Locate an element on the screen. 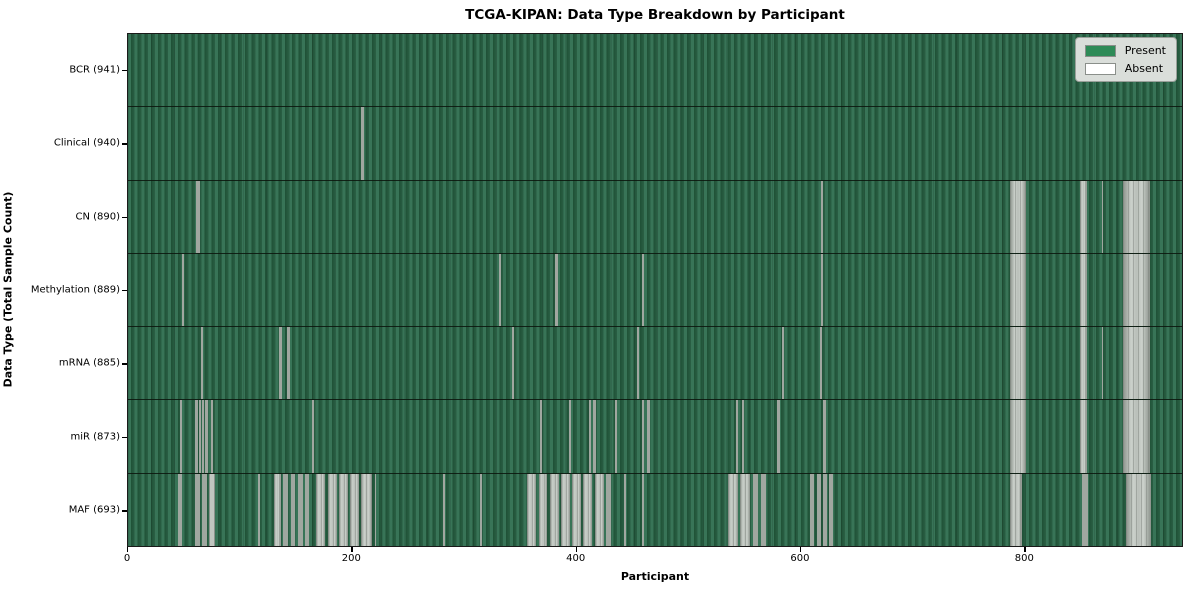 The height and width of the screenshot is (600, 1200). absent-swatch is located at coordinates (1100, 68).